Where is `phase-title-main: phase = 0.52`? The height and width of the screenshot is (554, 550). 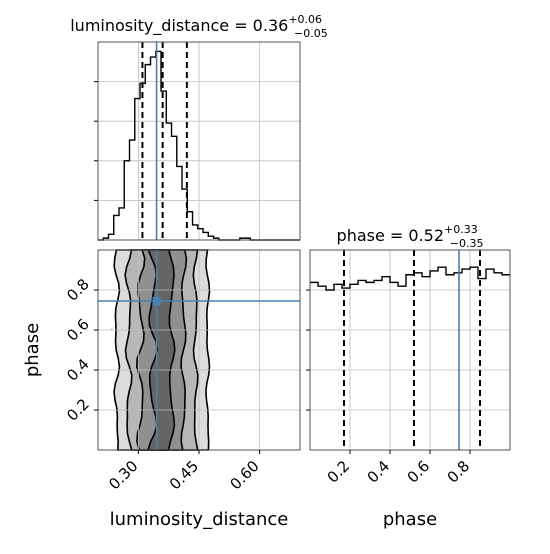
phase-title-main: phase = 0.52 is located at coordinates (390, 235).